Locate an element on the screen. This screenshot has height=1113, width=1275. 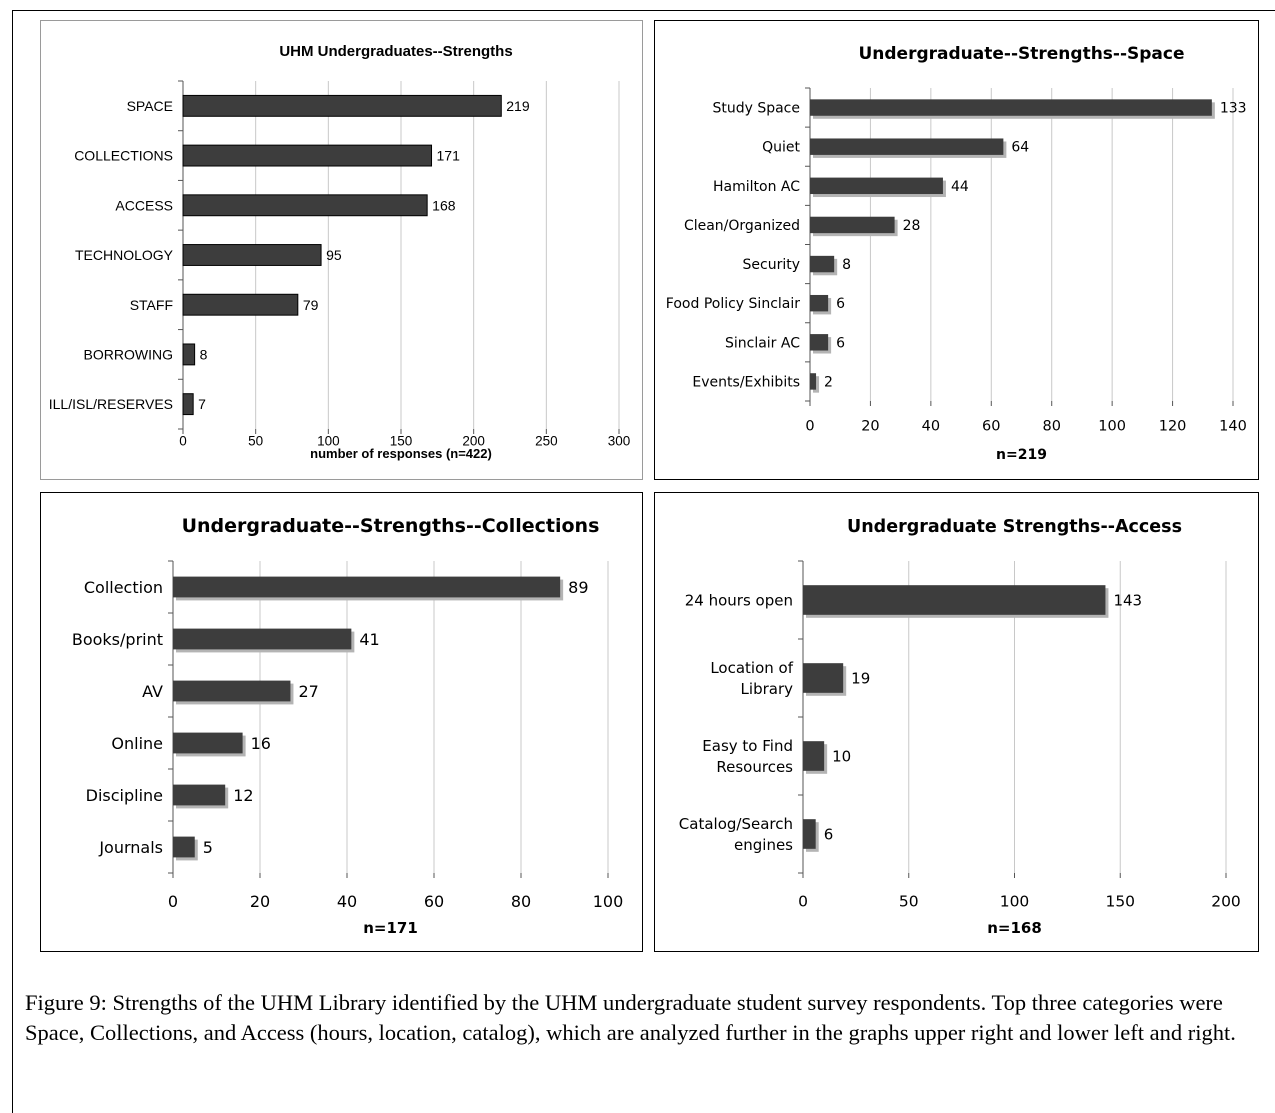
category-label-line: ACCESS is located at coordinates (144, 205).